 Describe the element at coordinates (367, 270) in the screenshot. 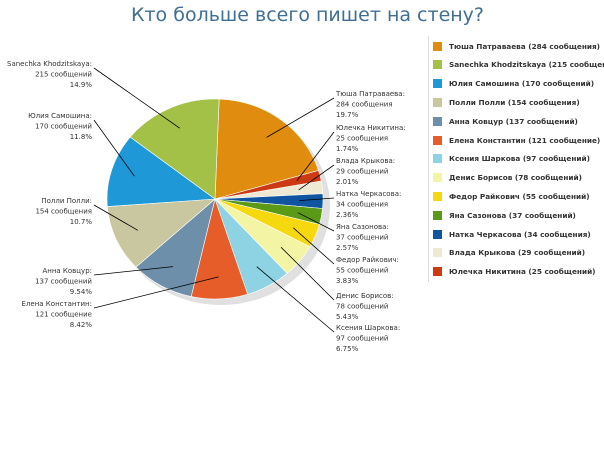

I see `slice-label: Федор Райкович: 55 сообщений 3.83%` at that location.